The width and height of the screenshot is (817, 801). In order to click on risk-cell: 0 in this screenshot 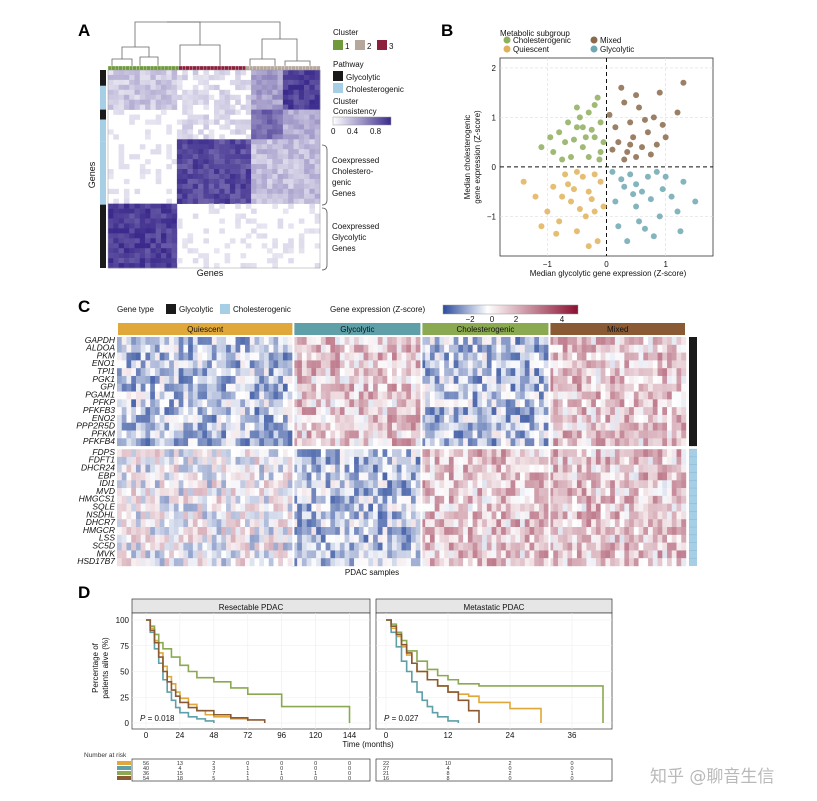, I will do `click(571, 764)`.